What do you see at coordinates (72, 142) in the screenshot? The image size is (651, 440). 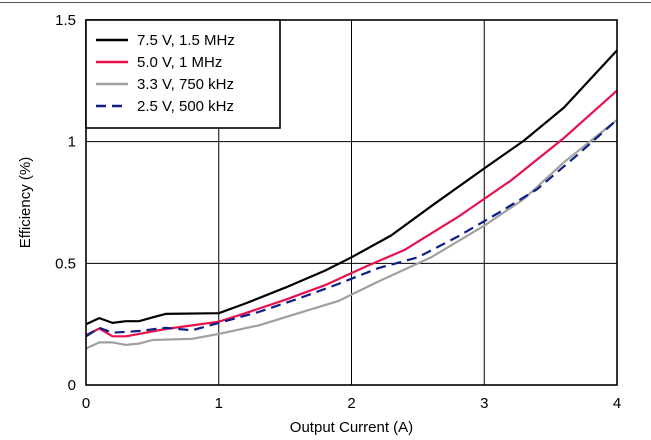 I see `y-tick-label-2: 1` at bounding box center [72, 142].